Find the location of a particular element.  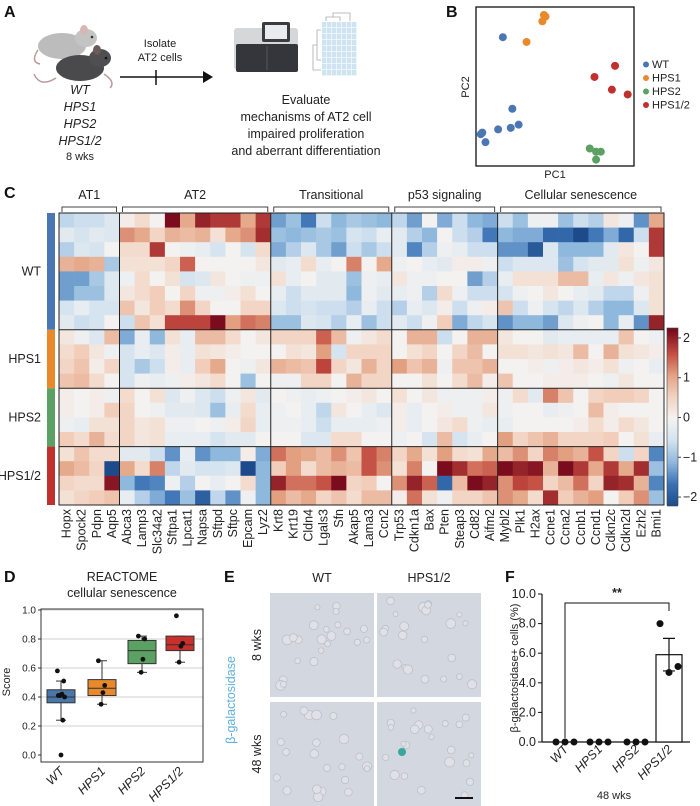

genotype-hps1: HPS1 is located at coordinates (80, 107).